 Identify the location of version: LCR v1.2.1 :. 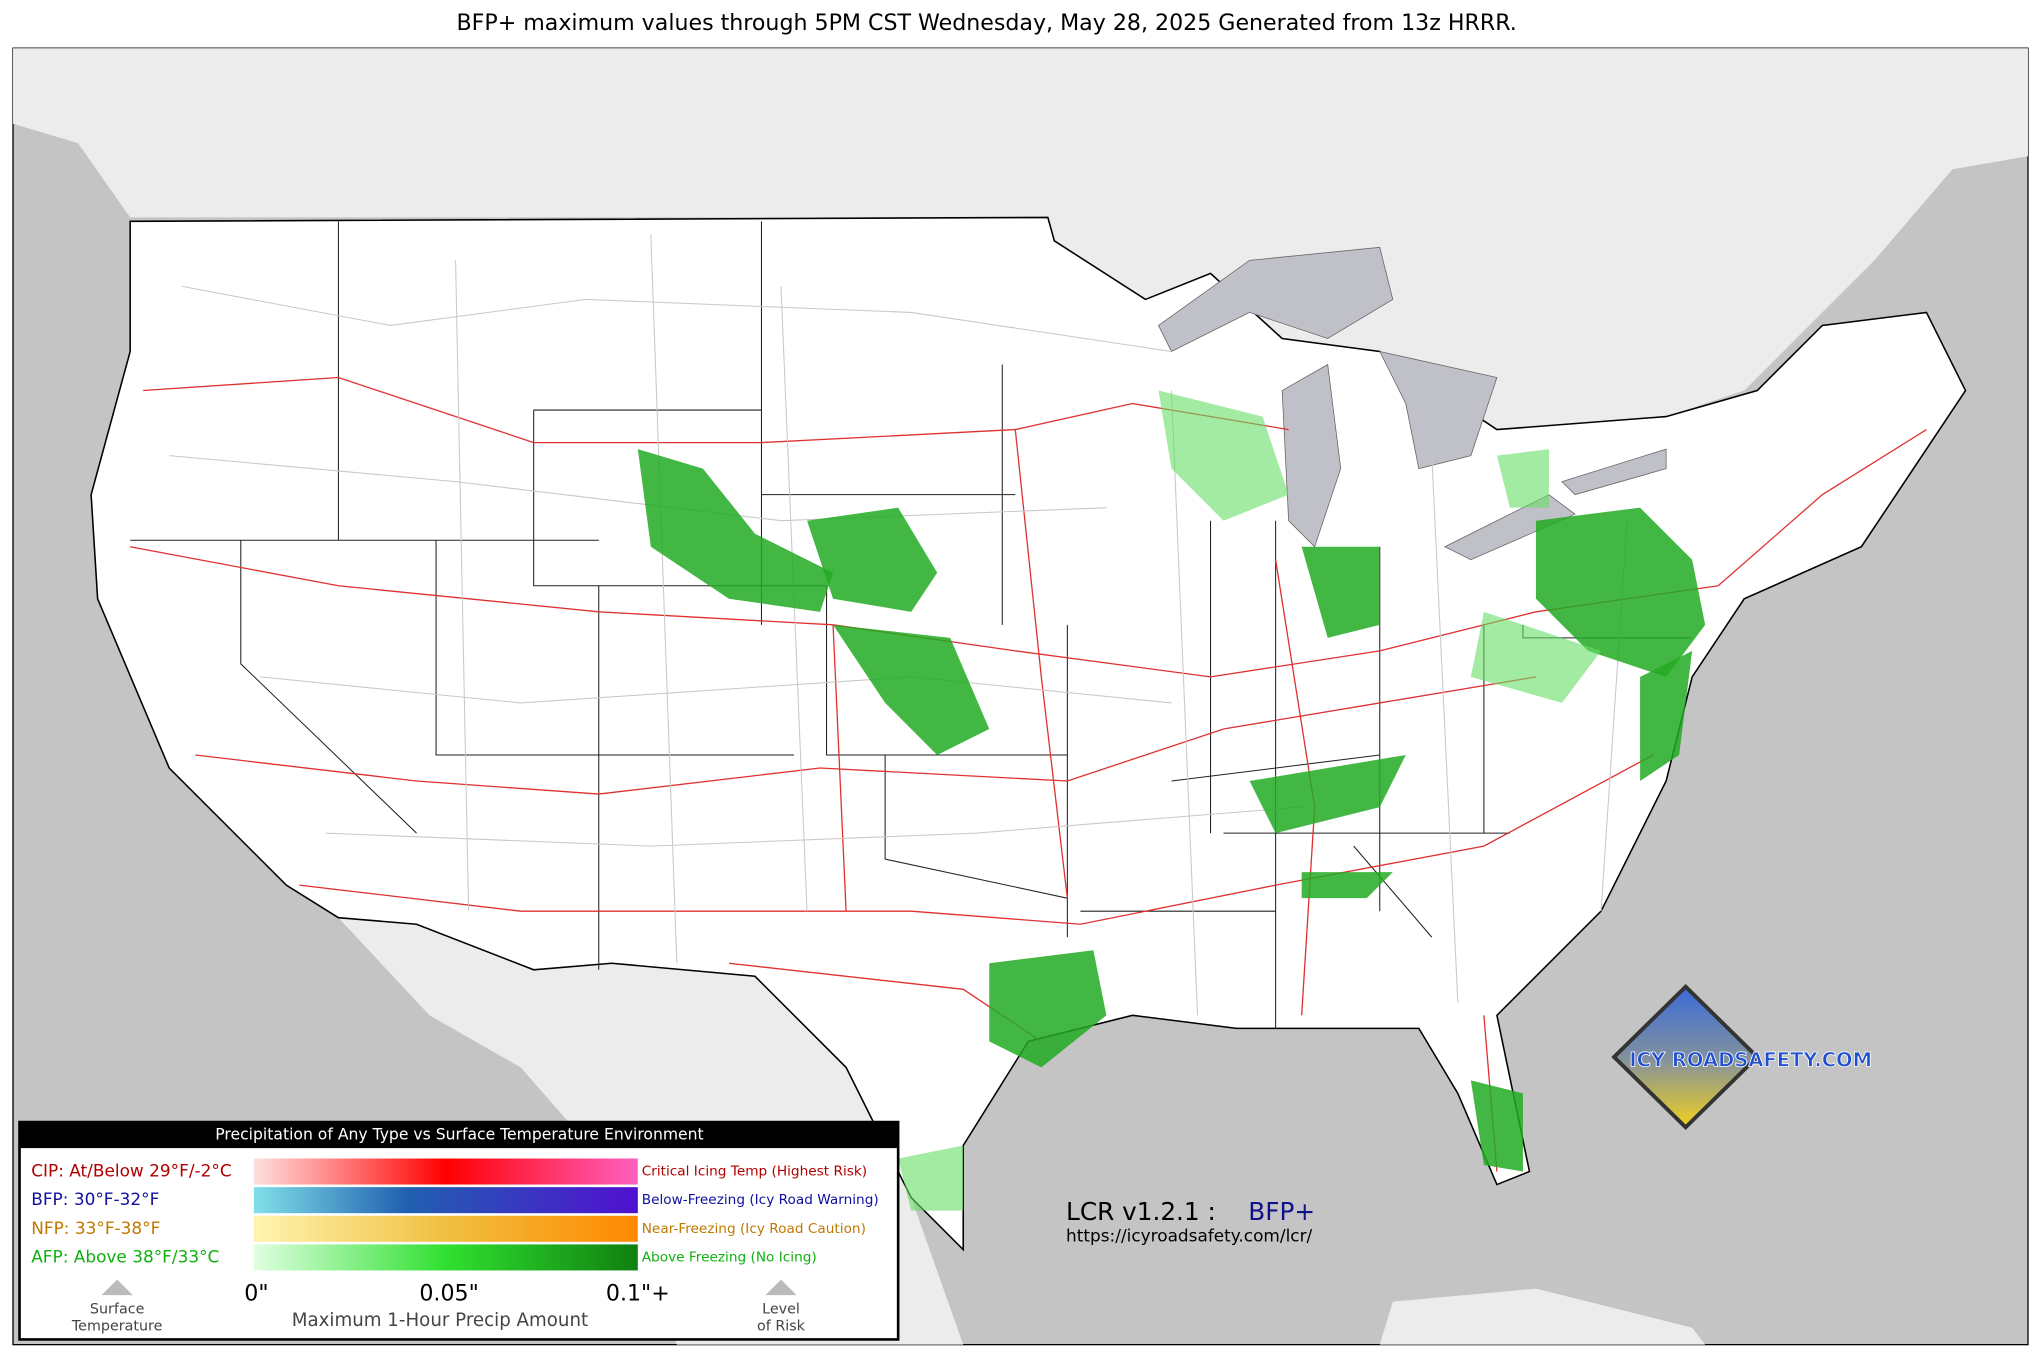
(1141, 1211).